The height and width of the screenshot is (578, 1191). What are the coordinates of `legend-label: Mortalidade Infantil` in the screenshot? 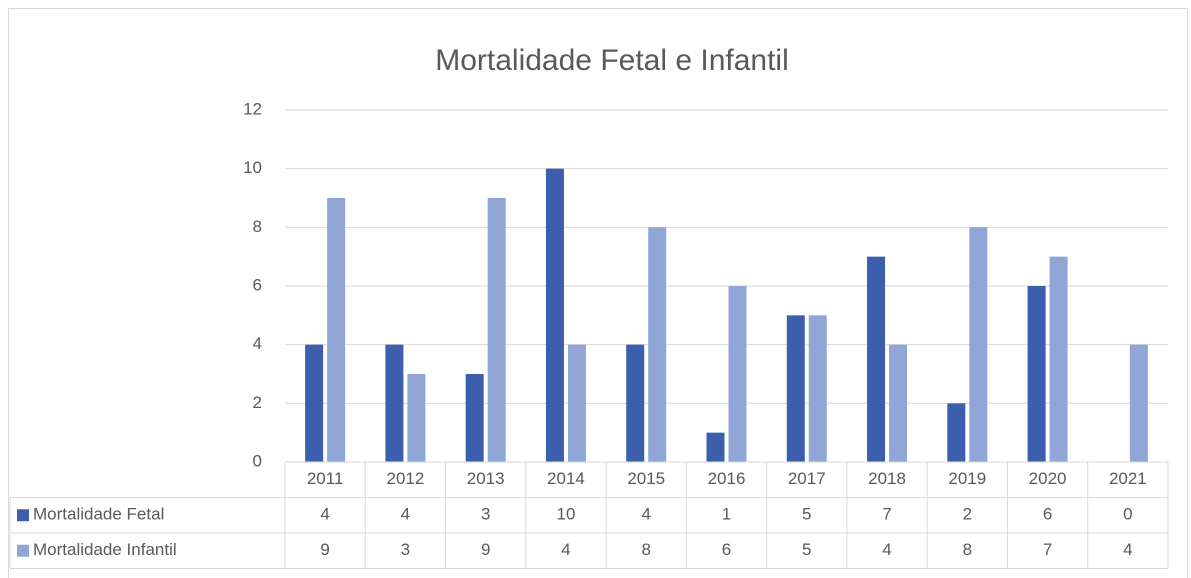 It's located at (105, 549).